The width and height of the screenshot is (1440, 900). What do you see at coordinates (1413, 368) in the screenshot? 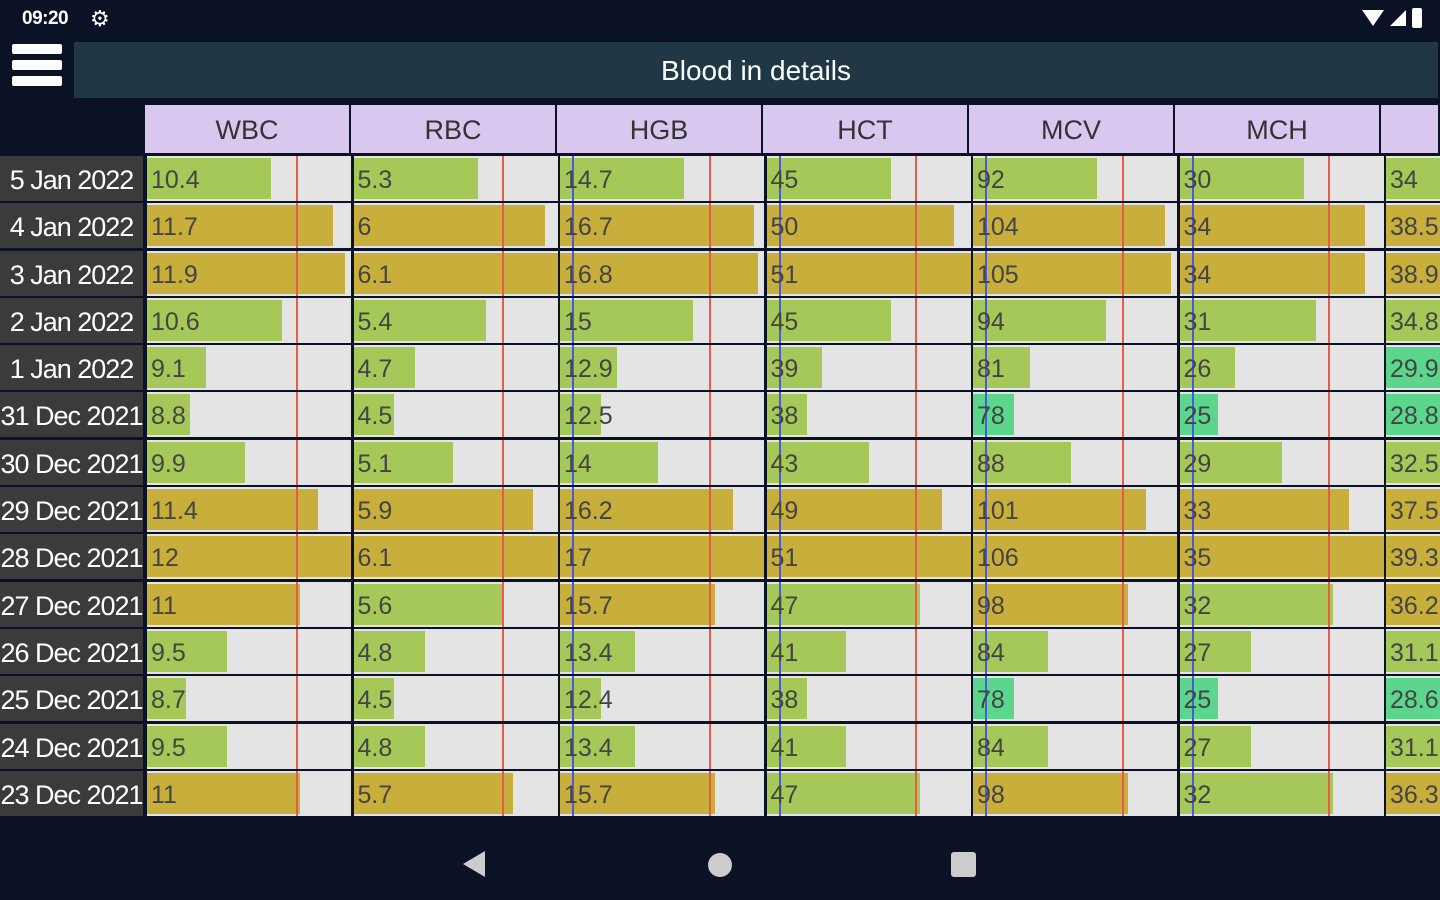
I see `value-cell-mchc: 29.9` at bounding box center [1413, 368].